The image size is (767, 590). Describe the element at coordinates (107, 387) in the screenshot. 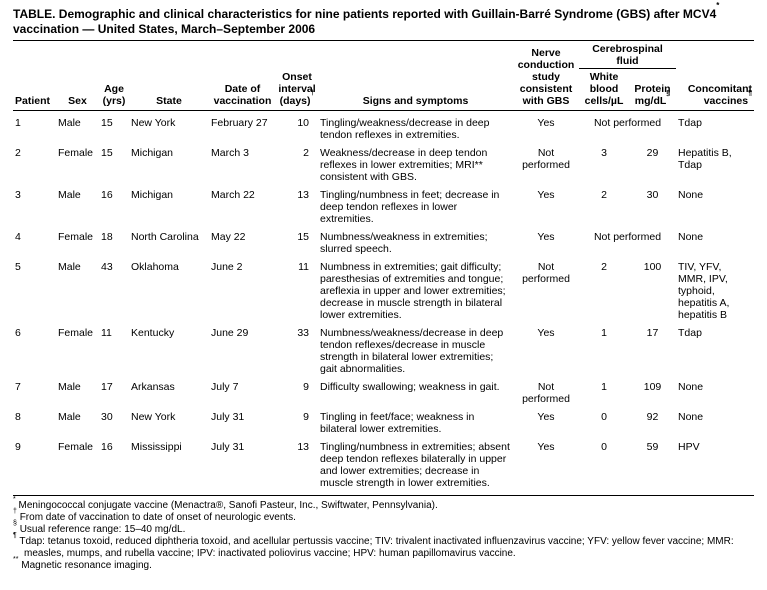

I see `cell-age: 17` at that location.